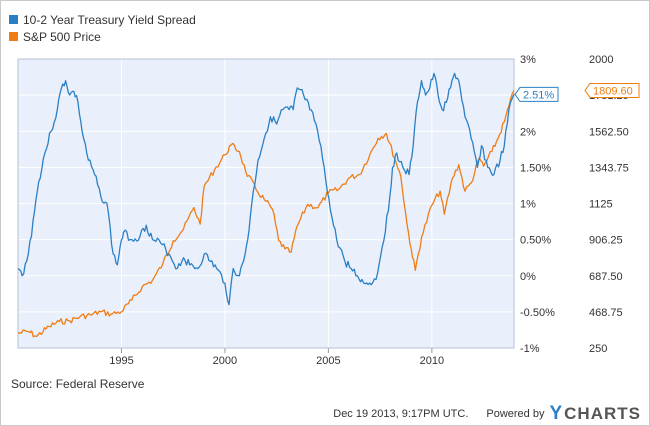 The image size is (650, 426). Describe the element at coordinates (528, 60) in the screenshot. I see `y-left-tick-label: 3%` at that location.